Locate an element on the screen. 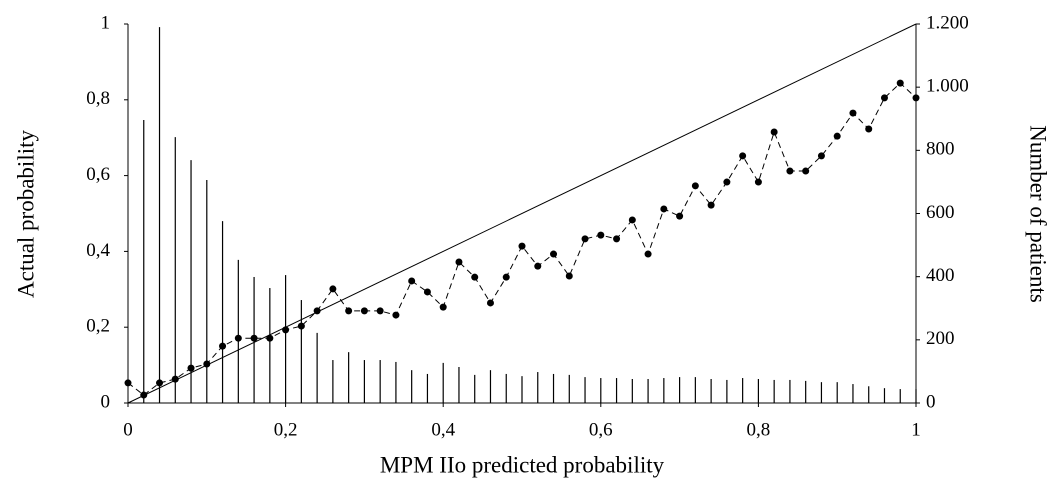 The height and width of the screenshot is (481, 1054). y-tick-label: 0,8 is located at coordinates (98, 98).